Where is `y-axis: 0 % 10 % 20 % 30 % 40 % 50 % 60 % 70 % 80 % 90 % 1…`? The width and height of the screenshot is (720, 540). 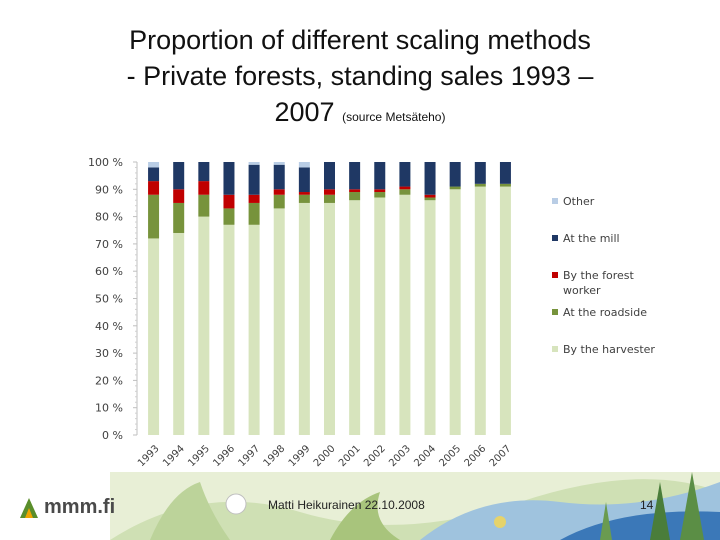
y-axis: 0 % 10 % 20 % 30 % 40 % 50 % 60 % 70 % 80 % 90 % 1… is located at coordinates (113, 299).